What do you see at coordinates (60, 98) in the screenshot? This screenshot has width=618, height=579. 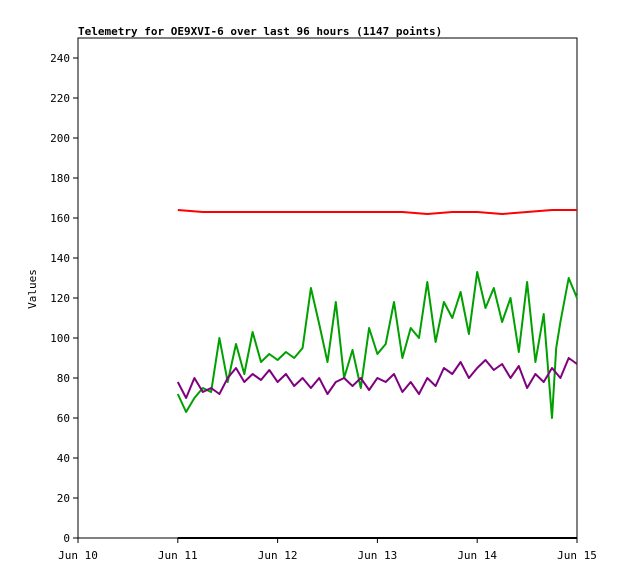 I see `y-tick-label: 220` at bounding box center [60, 98].